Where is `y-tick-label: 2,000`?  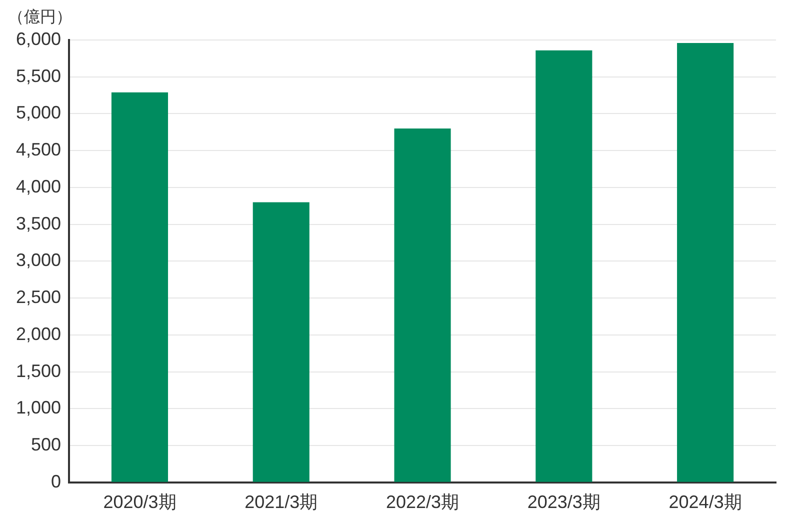 y-tick-label: 2,000 is located at coordinates (39, 334).